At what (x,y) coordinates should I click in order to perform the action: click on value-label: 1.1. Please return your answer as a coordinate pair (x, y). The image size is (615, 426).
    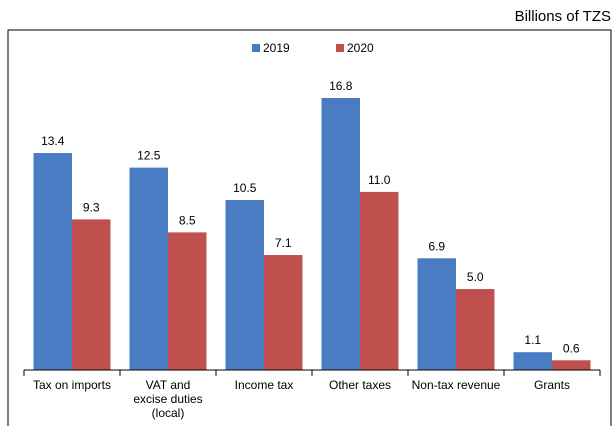
    Looking at the image, I should click on (532, 340).